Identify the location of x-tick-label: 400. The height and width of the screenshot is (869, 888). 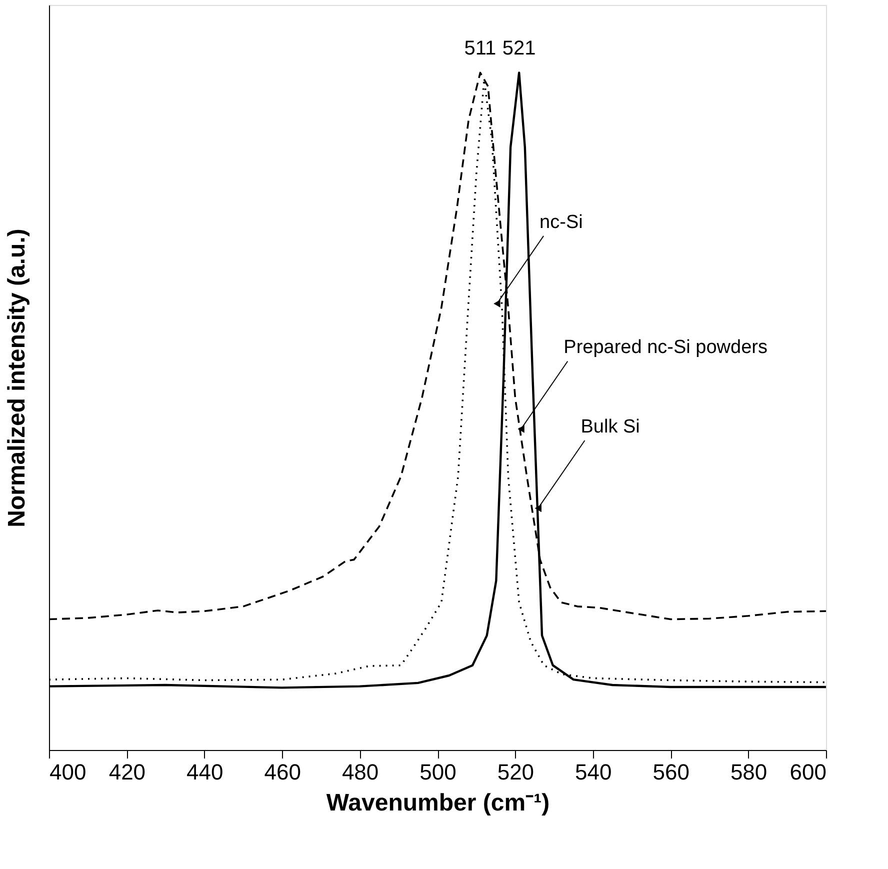
(68, 772).